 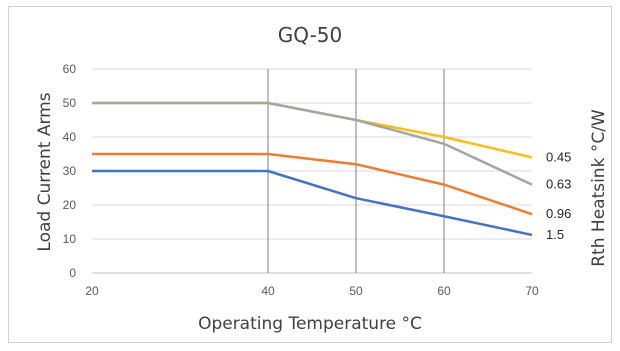 I want to click on series-label: 0.96, so click(x=558, y=213).